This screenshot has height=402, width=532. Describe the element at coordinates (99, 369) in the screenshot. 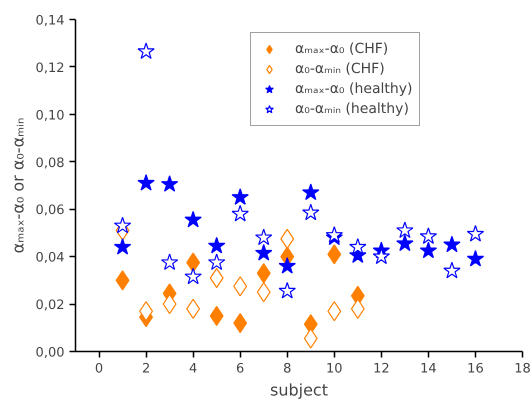

I see `x-tick-label: 0` at that location.